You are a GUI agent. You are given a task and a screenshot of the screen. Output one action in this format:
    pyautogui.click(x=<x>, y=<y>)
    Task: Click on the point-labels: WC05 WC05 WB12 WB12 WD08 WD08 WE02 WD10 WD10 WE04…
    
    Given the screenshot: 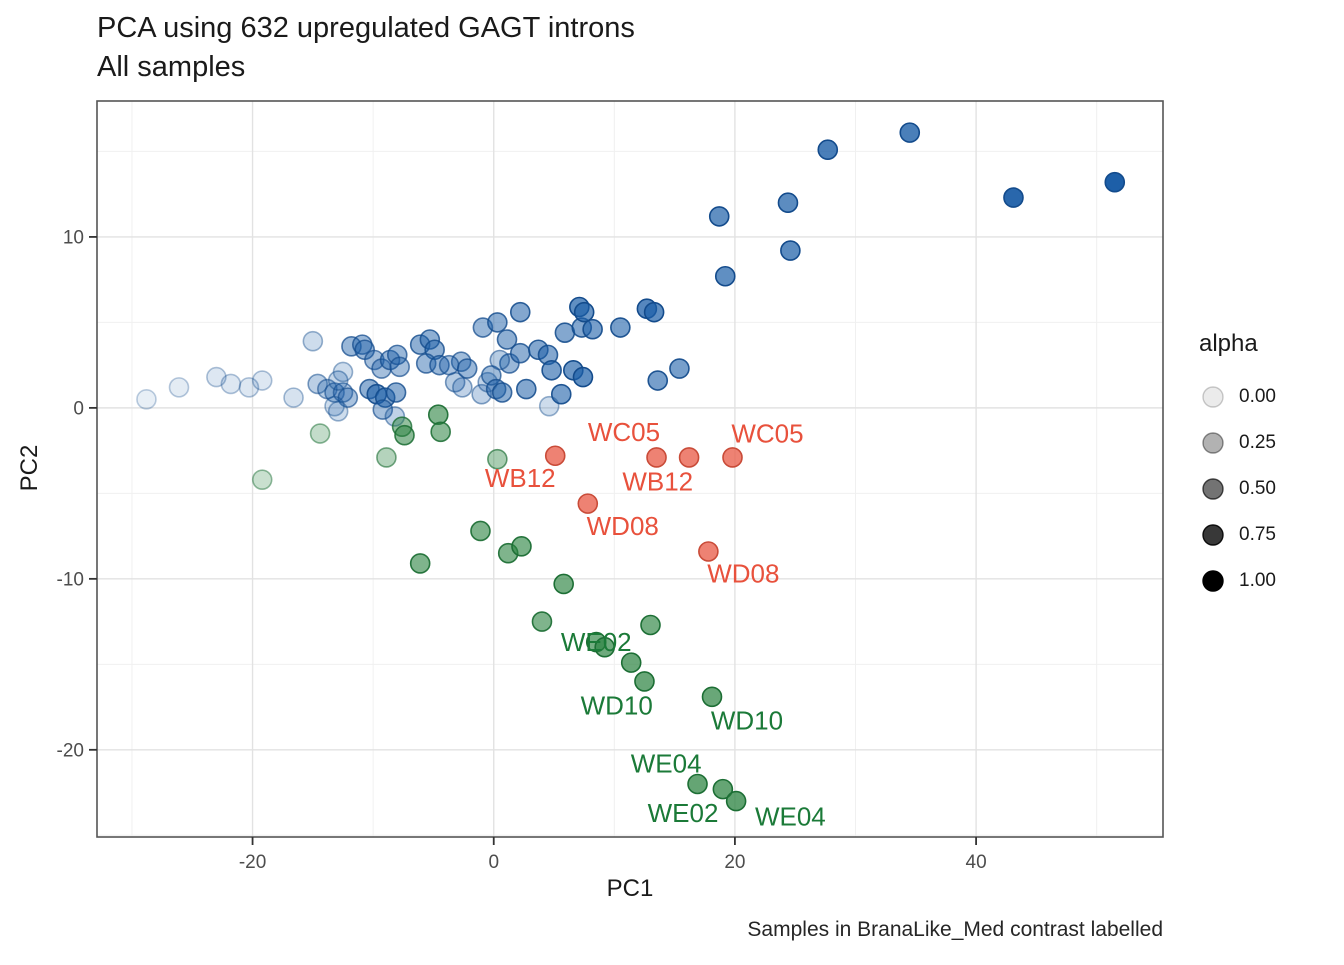 What is the action you would take?
    pyautogui.click(x=655, y=624)
    